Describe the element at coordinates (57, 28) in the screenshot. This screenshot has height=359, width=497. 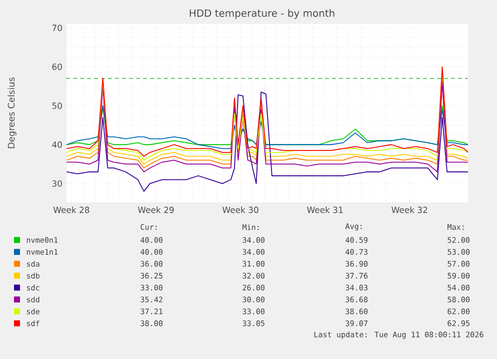
I see `y-tick-label: 70` at that location.